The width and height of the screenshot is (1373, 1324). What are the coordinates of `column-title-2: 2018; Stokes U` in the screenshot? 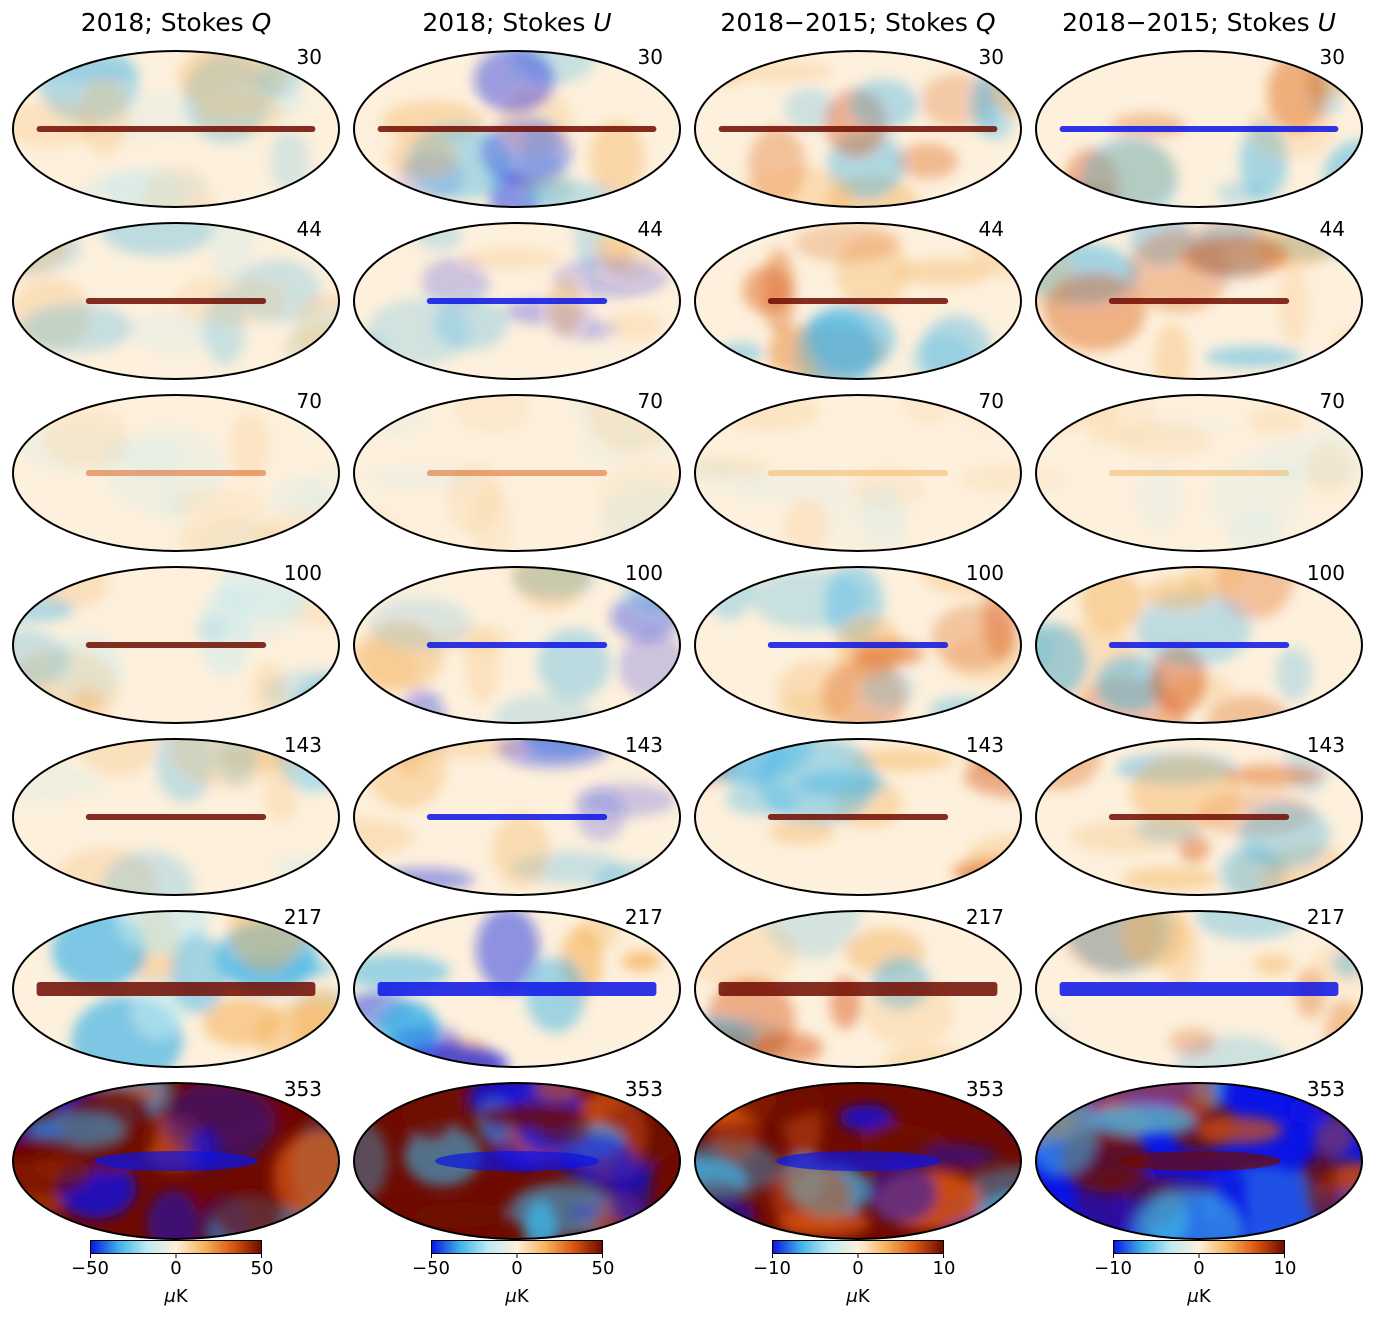 It's located at (517, 22).